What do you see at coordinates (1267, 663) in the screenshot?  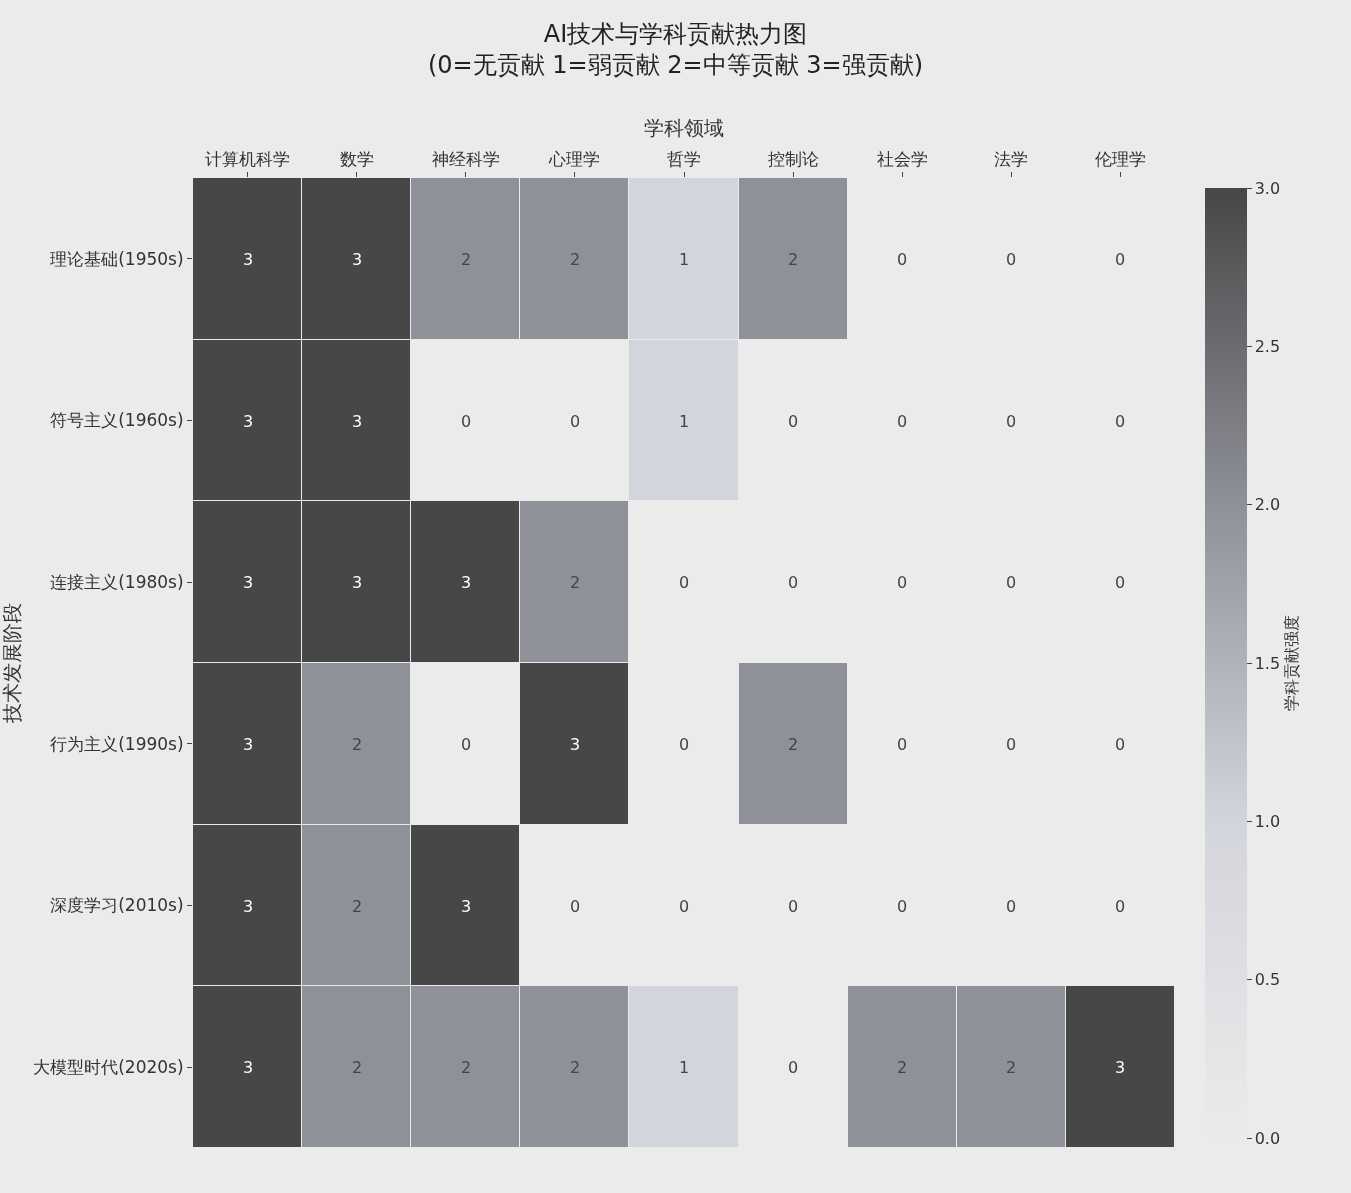 I see `color-bar-label: 1.5` at bounding box center [1267, 663].